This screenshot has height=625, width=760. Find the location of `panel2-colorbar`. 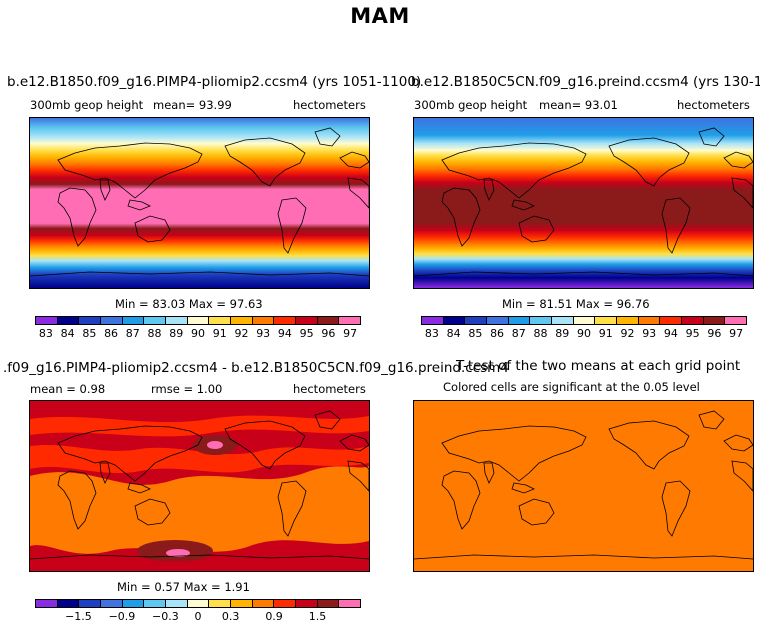

panel2-colorbar is located at coordinates (584, 320).